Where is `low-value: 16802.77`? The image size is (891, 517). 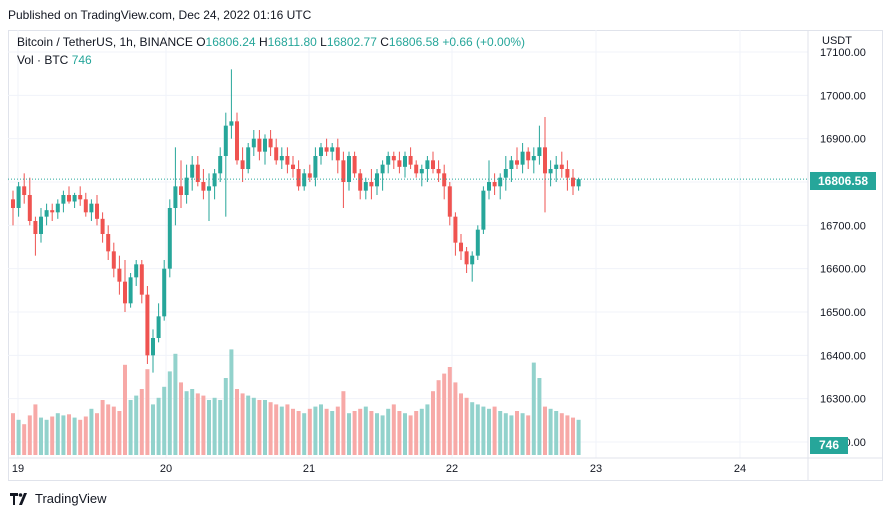
low-value: 16802.77 is located at coordinates (351, 42).